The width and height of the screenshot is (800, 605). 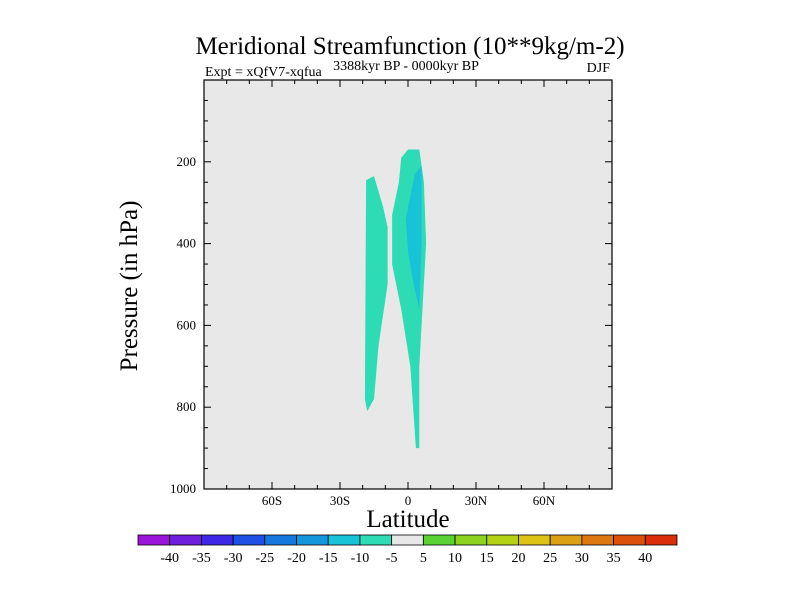 I want to click on colorbar-label: -30, so click(x=233, y=558).